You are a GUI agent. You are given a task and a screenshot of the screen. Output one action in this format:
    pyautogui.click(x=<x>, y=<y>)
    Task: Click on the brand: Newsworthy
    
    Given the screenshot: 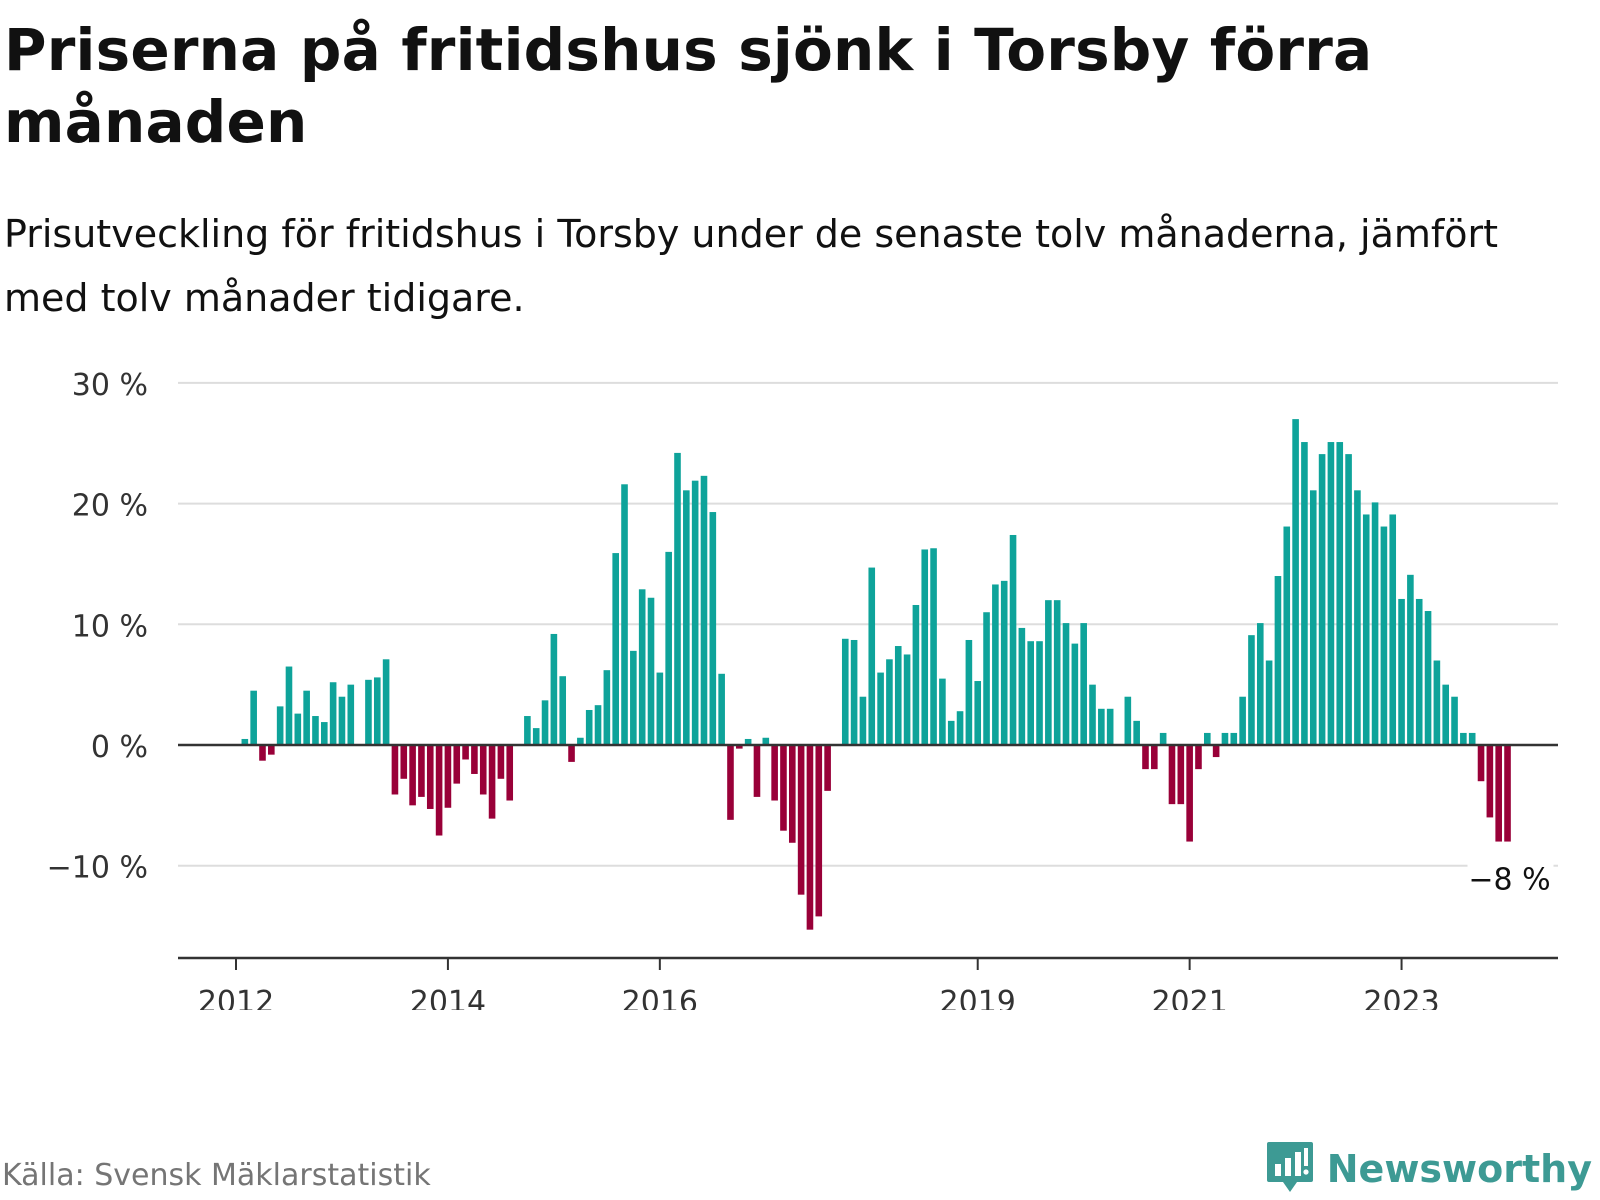 What is the action you would take?
    pyautogui.click(x=1428, y=1169)
    